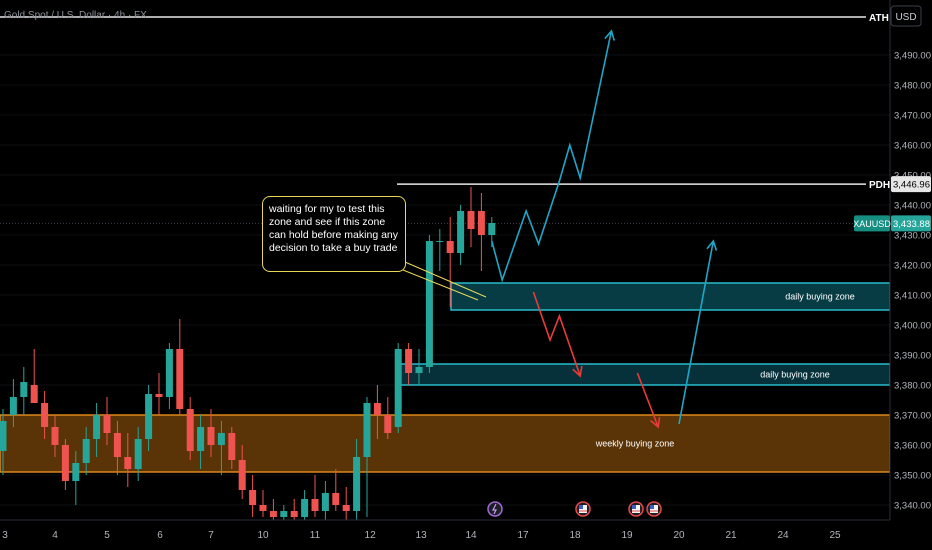 The image size is (932, 550). Describe the element at coordinates (912, 86) in the screenshot. I see `price-tick-label: 3,480.00` at that location.